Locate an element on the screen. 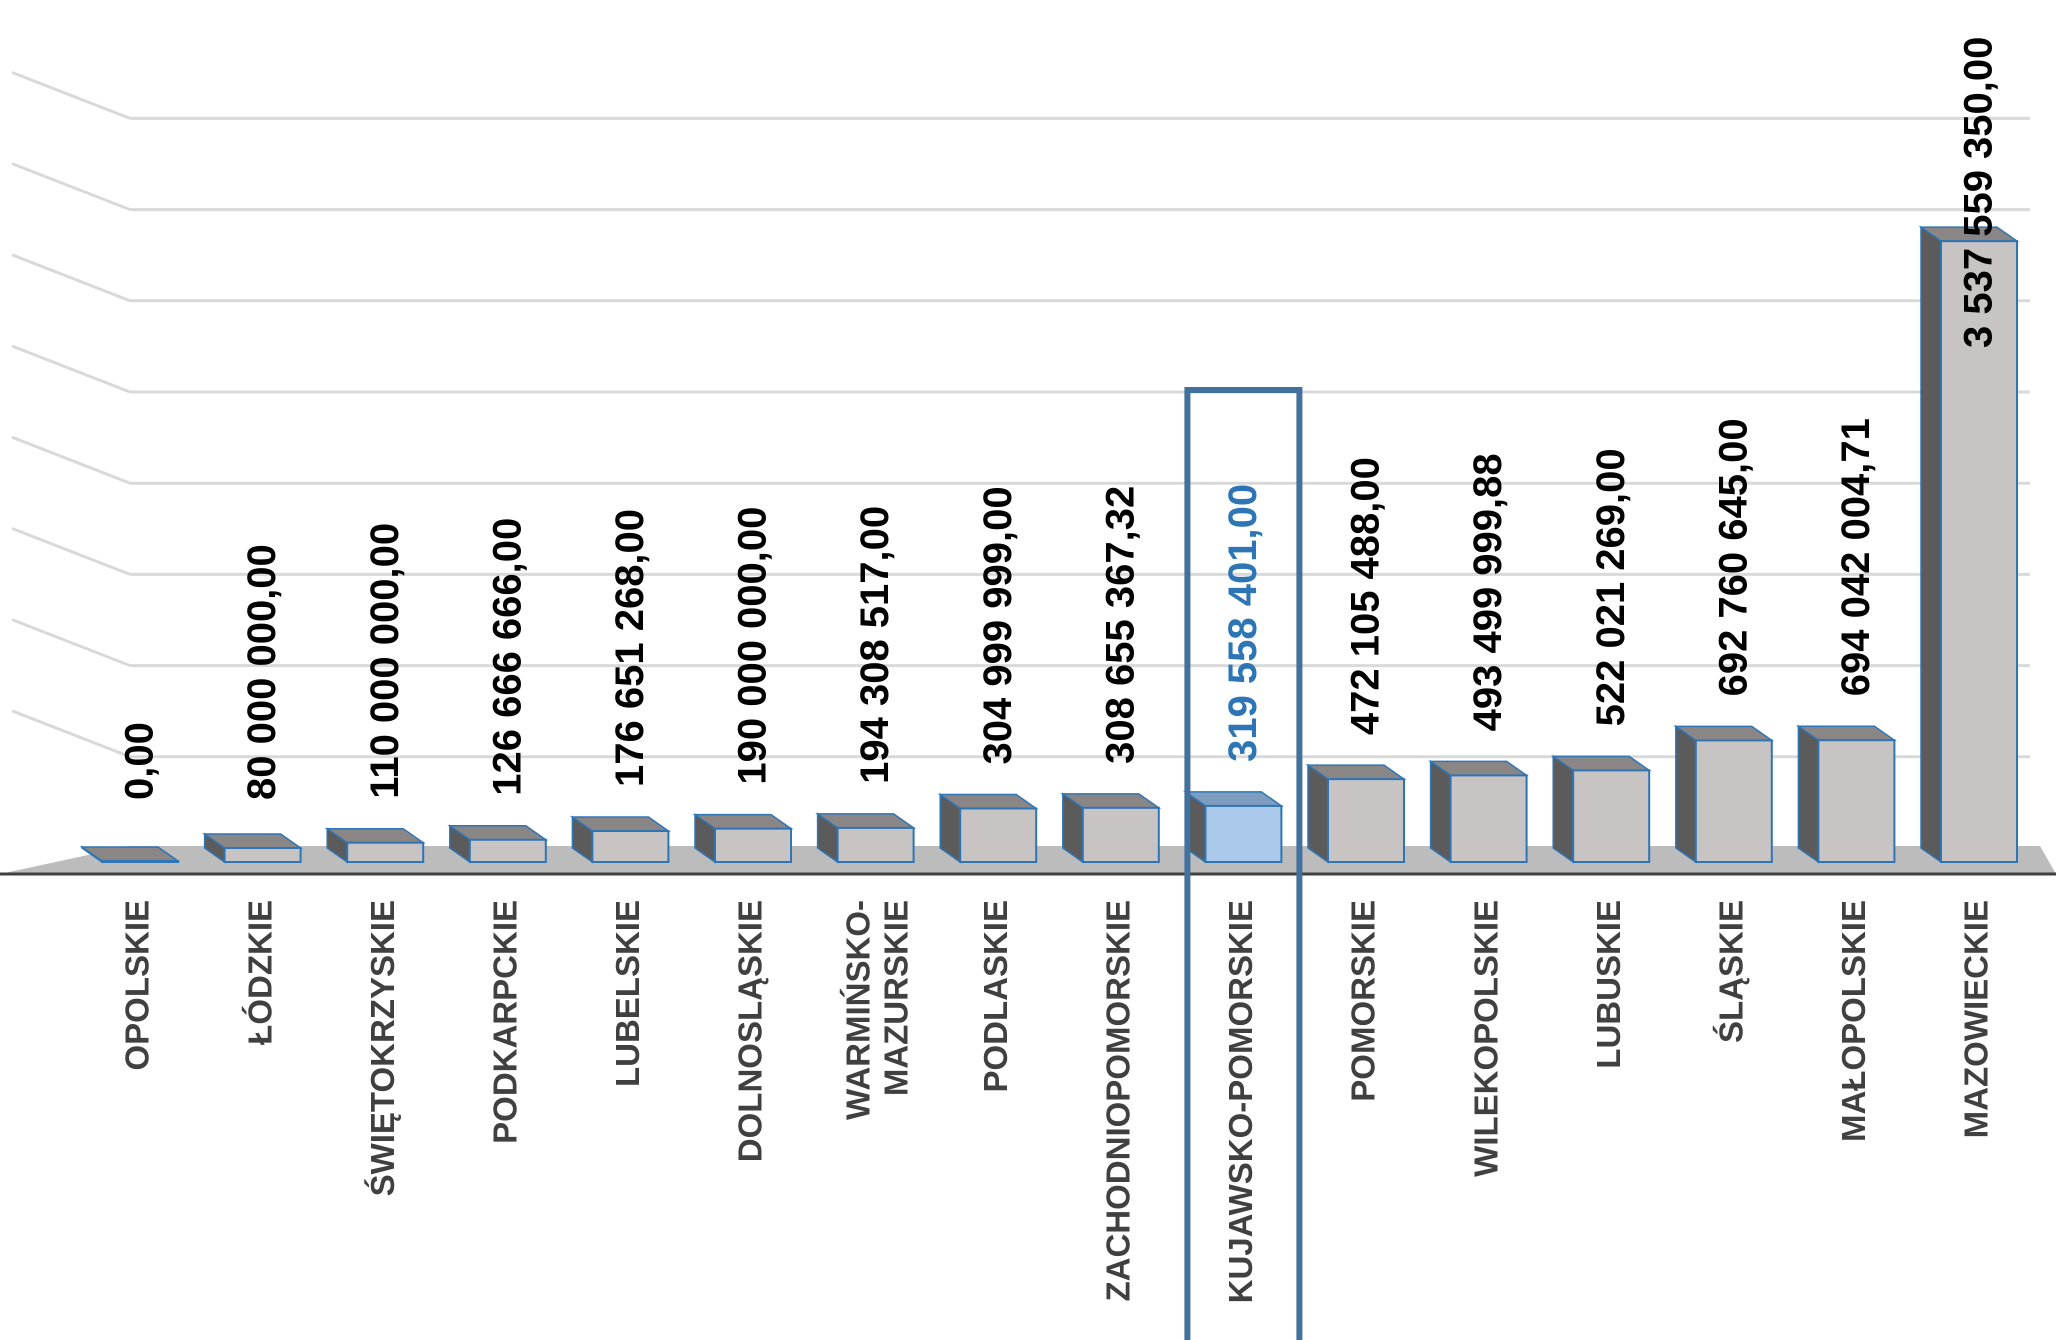 Image resolution: width=2056 pixels, height=1340 pixels. bar-lubuskie is located at coordinates (1601, 809).